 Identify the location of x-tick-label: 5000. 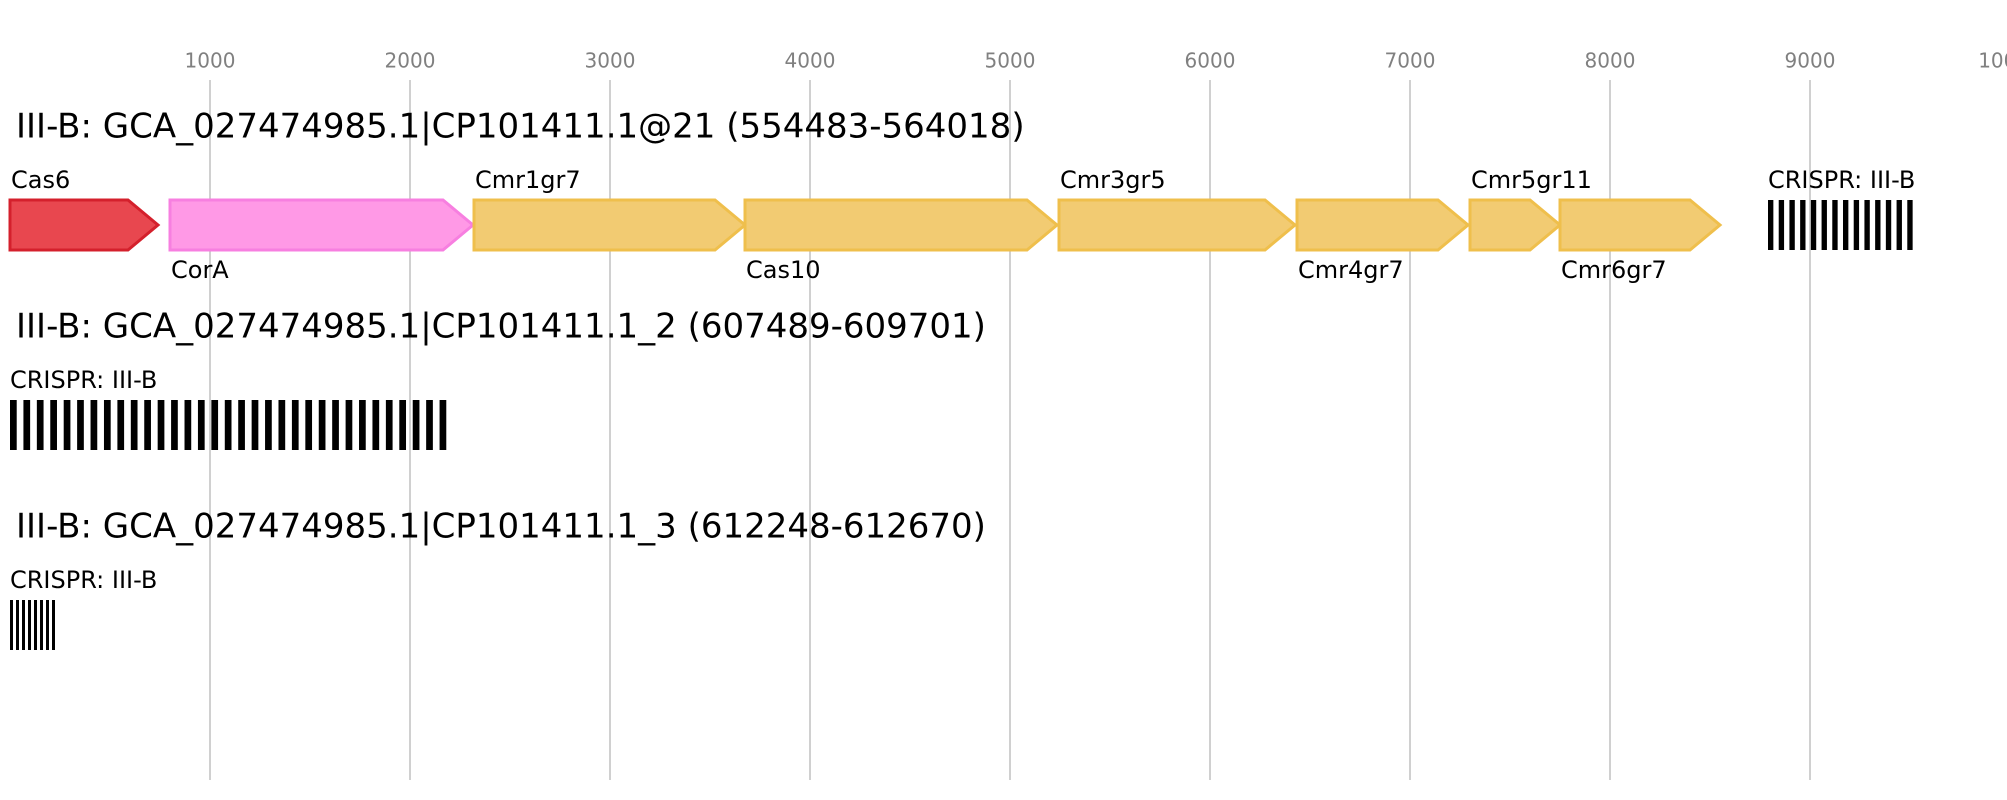
(1010, 61).